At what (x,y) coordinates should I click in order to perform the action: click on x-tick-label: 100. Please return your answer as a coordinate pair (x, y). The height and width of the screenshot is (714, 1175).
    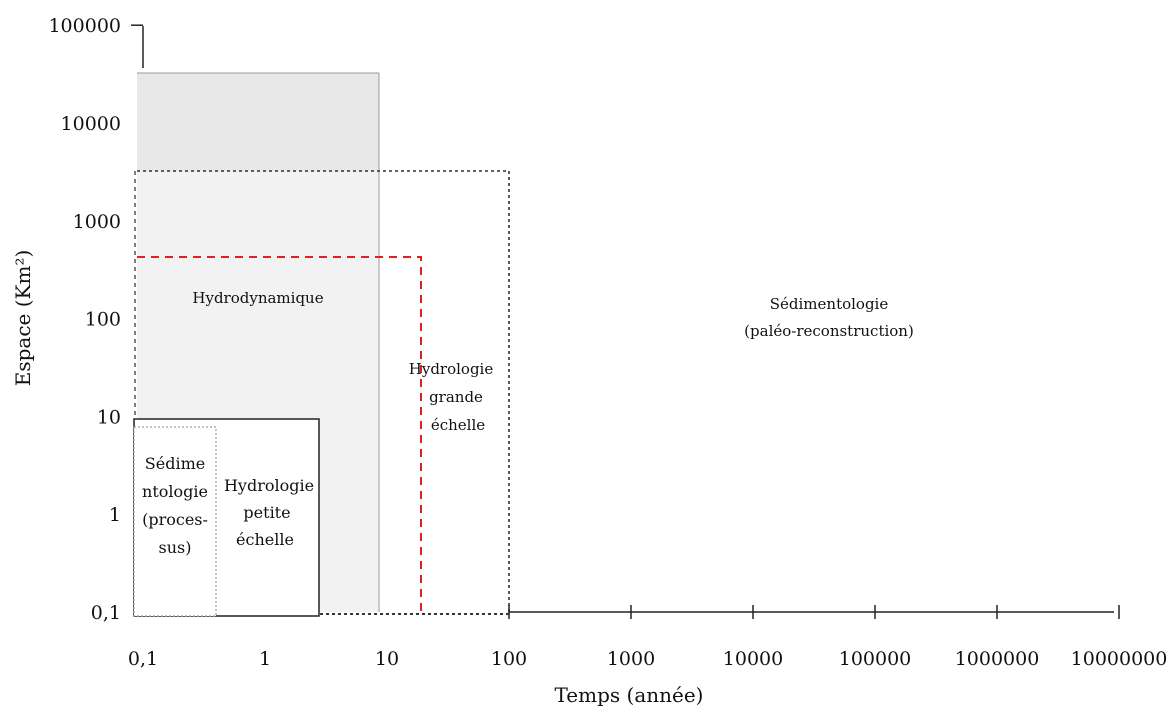
    Looking at the image, I should click on (509, 659).